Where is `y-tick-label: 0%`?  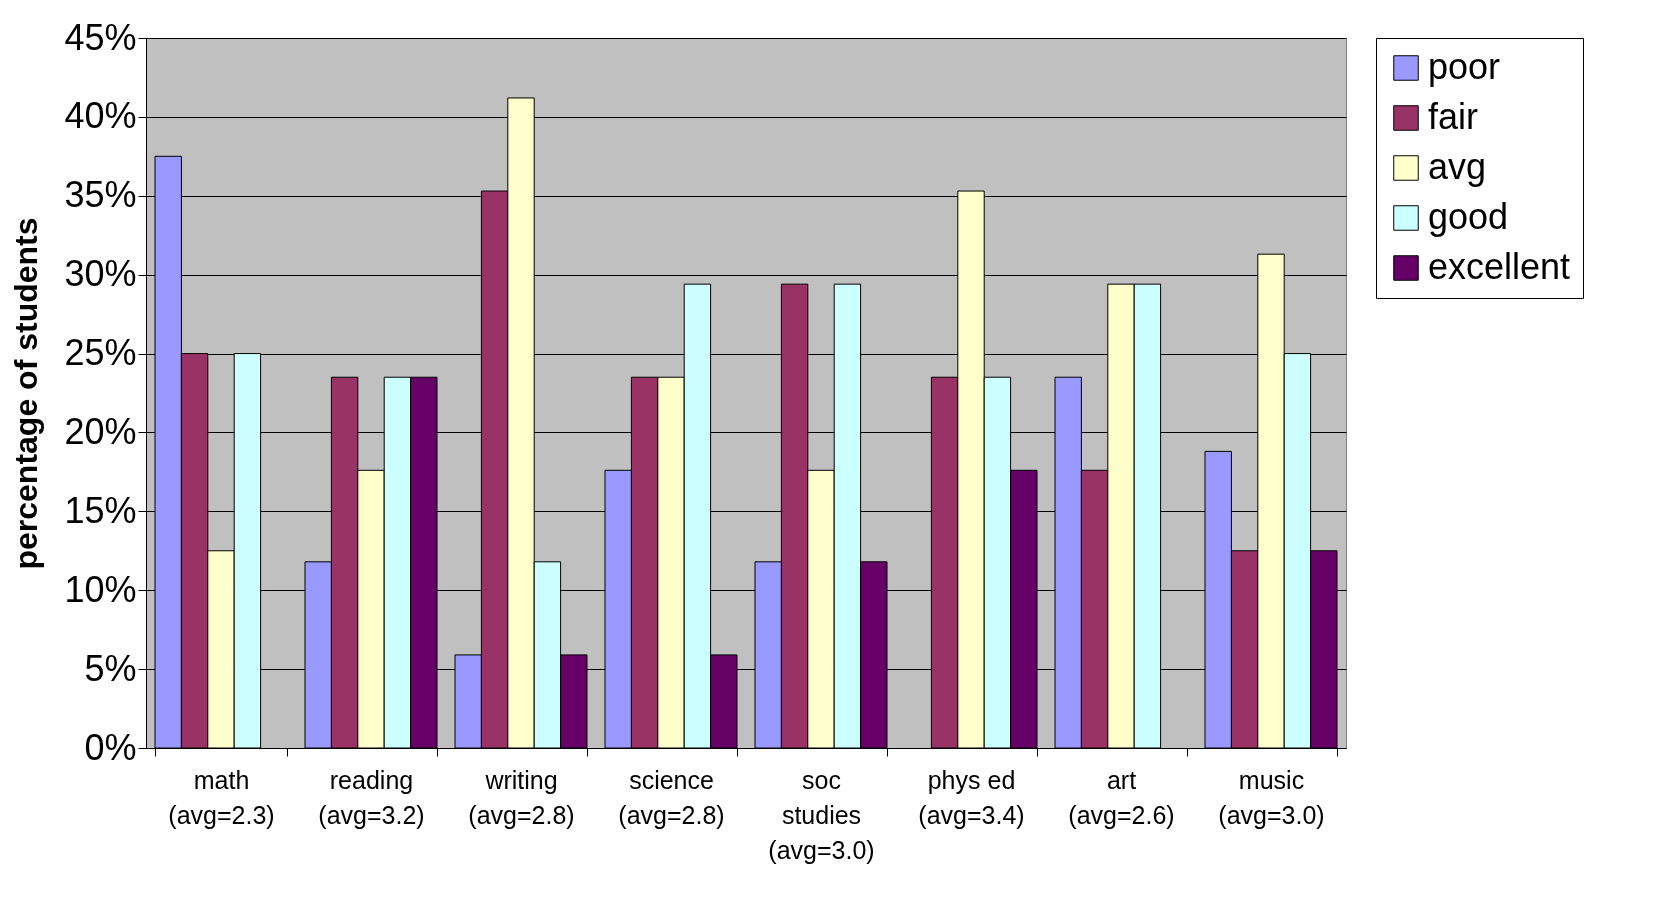
y-tick-label: 0% is located at coordinates (110, 747).